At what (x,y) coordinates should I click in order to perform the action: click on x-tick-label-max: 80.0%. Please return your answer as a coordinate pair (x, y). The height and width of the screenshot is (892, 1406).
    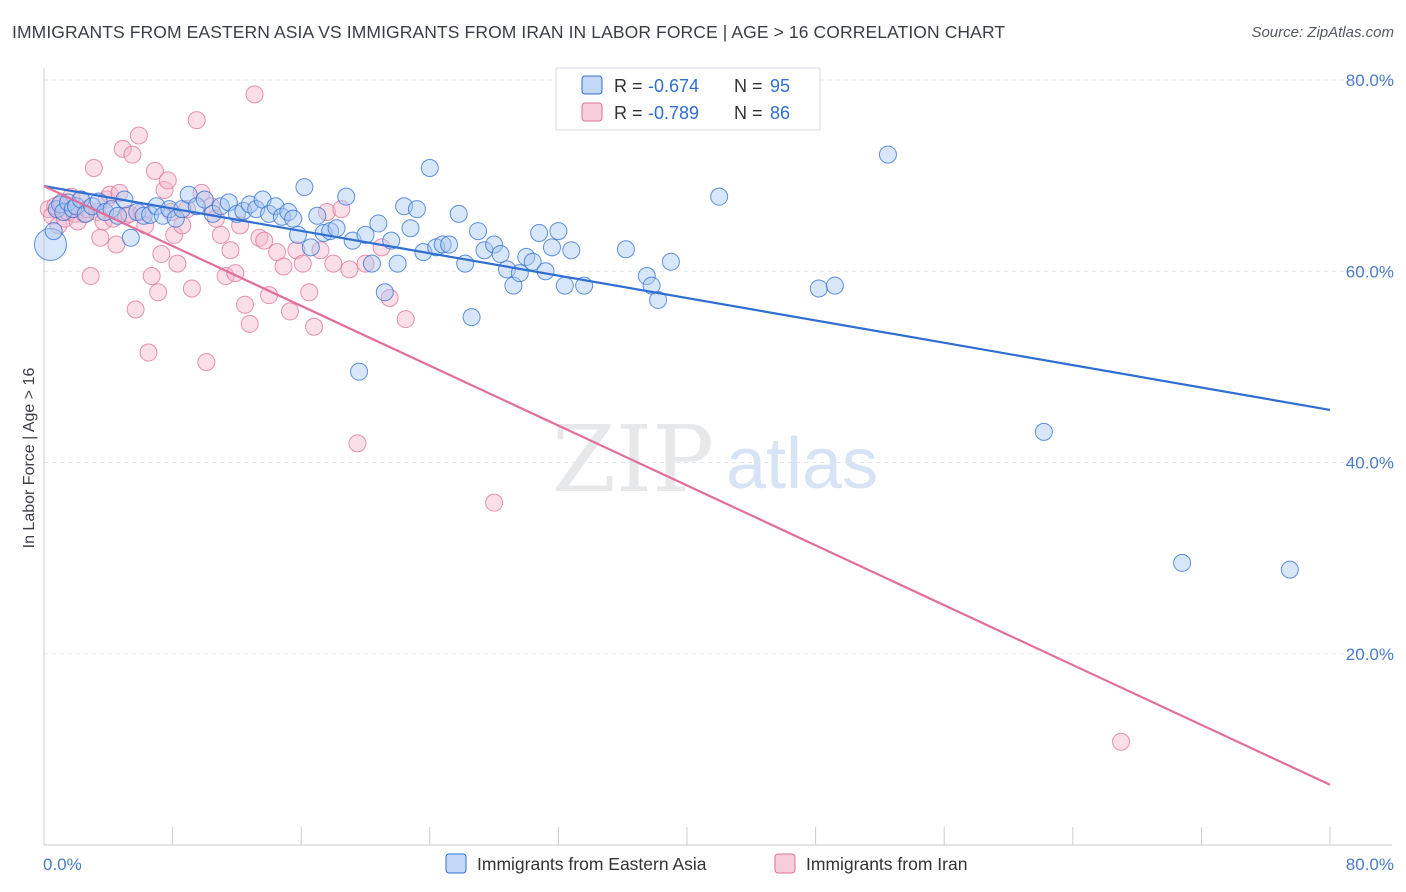
    Looking at the image, I should click on (1370, 864).